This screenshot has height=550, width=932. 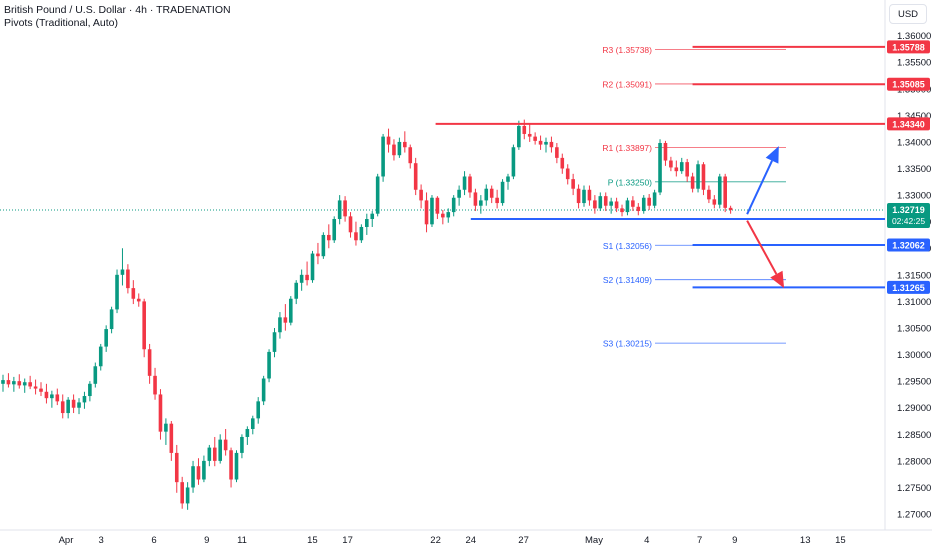 I want to click on price-label-text: 1.35788, so click(x=908, y=47).